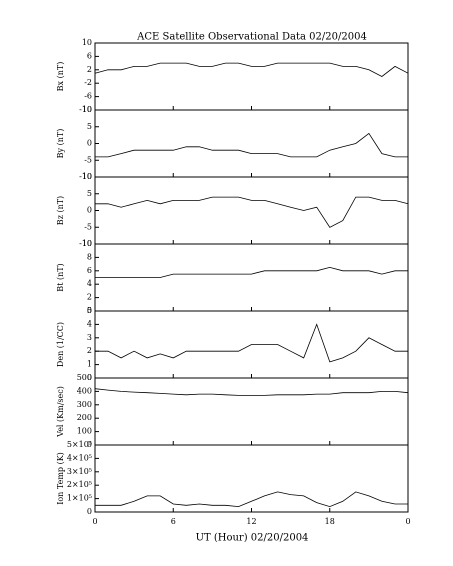 This screenshot has width=453, height=566. I want to click on y-tick-label: 3×10⁵, so click(79, 471).